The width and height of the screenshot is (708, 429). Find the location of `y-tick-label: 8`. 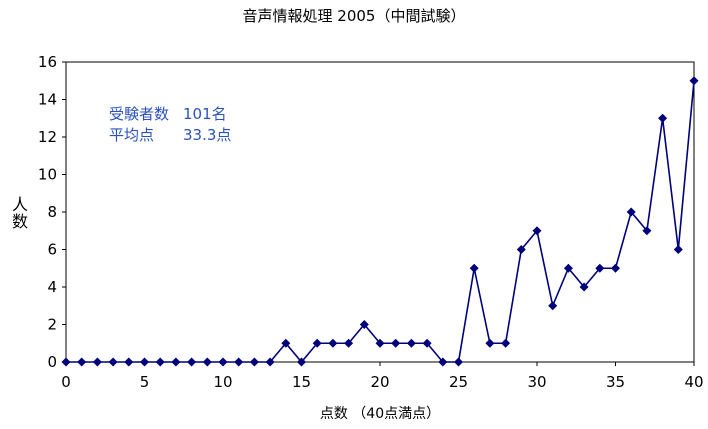

y-tick-label: 8 is located at coordinates (52, 212).